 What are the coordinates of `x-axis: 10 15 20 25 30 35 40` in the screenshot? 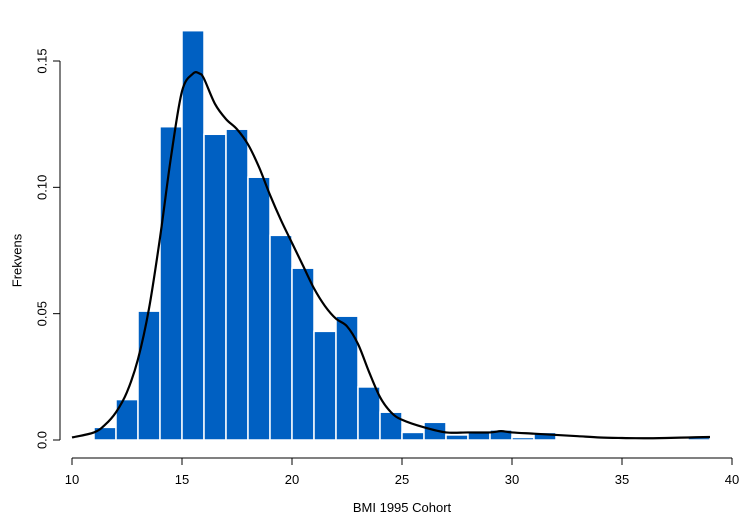 It's located at (402, 472).